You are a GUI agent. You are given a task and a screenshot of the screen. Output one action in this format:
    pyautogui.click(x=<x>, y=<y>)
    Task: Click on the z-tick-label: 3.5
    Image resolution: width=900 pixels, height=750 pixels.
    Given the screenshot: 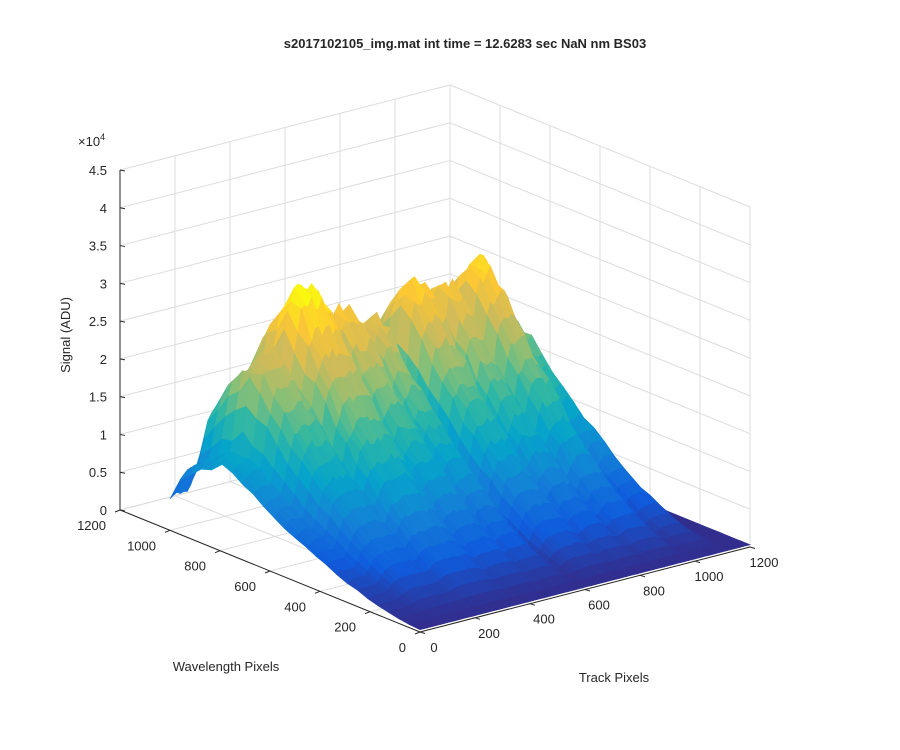 What is the action you would take?
    pyautogui.click(x=98, y=246)
    